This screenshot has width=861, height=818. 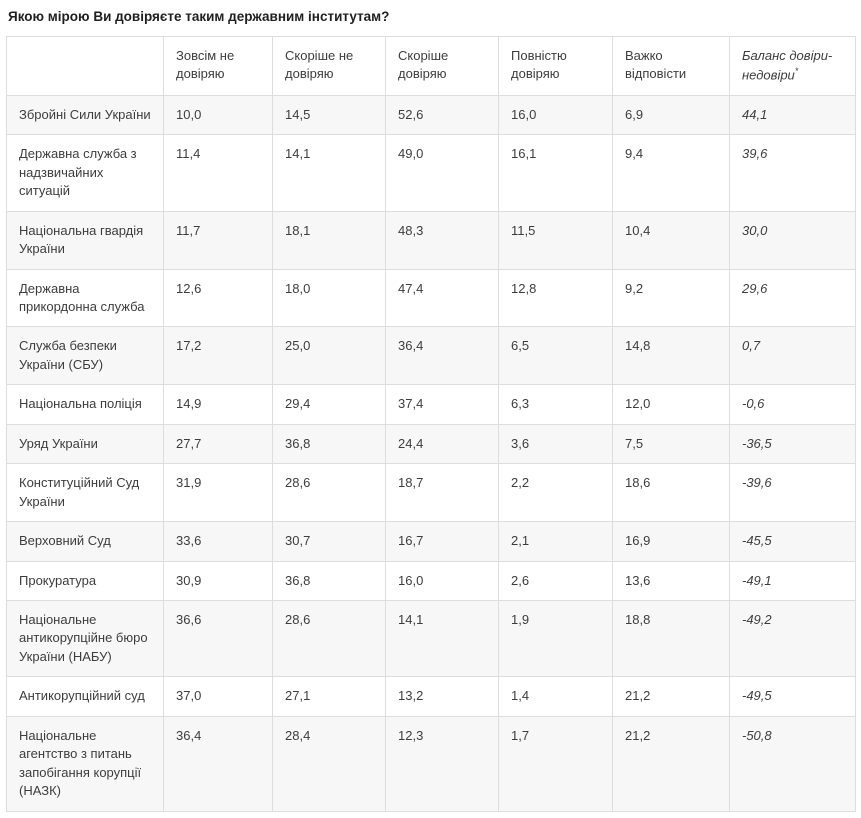 What do you see at coordinates (442, 696) in the screenshot?
I see `value-cell: 13,2` at bounding box center [442, 696].